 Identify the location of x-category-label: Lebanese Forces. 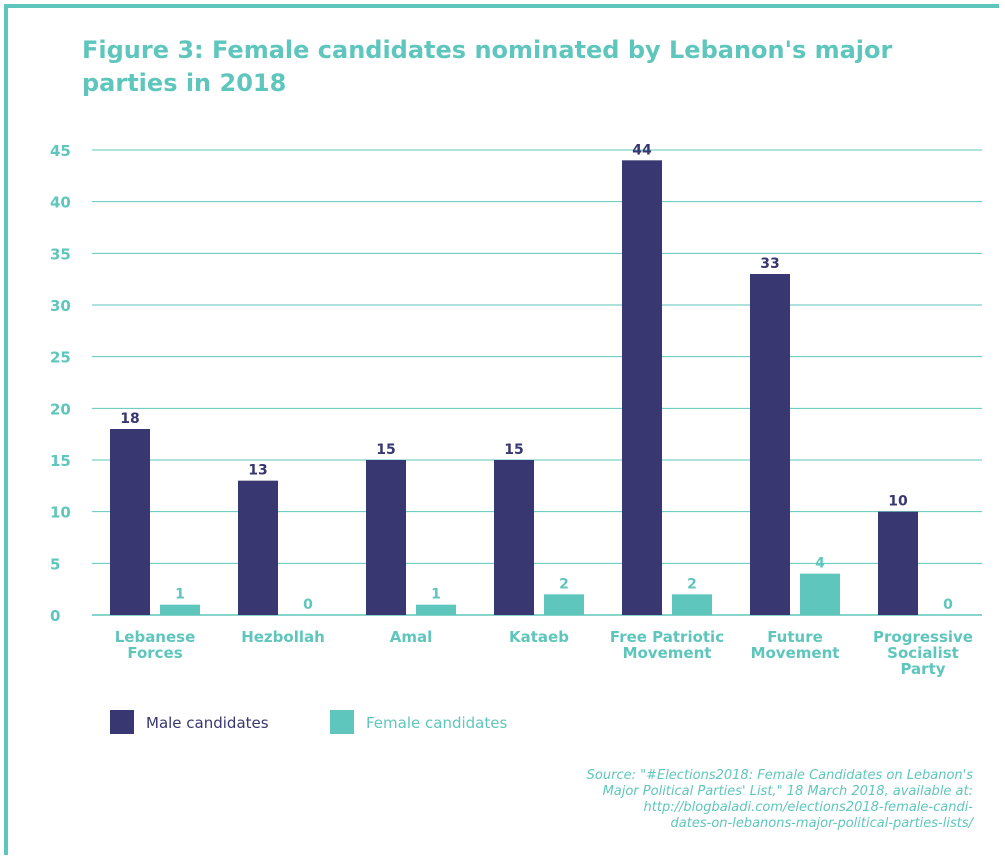
(155, 645).